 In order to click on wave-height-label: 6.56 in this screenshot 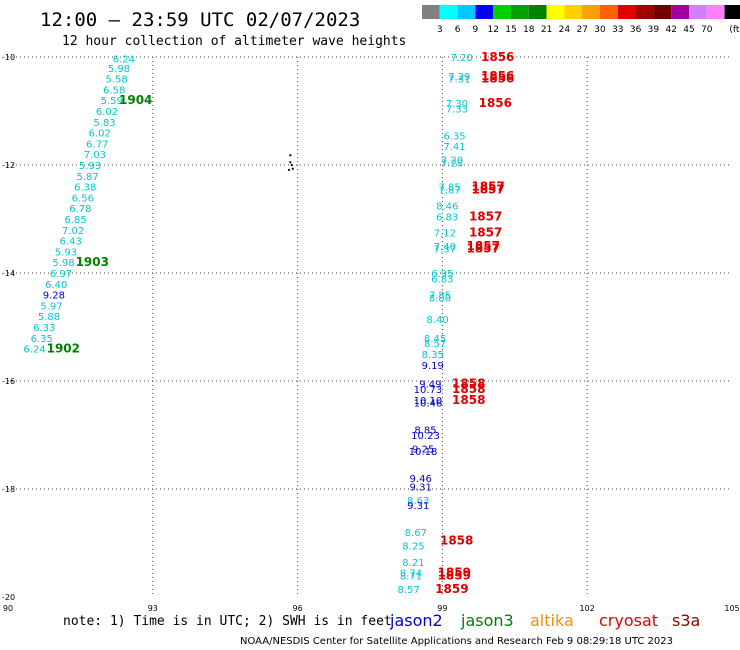, I will do `click(83, 198)`.